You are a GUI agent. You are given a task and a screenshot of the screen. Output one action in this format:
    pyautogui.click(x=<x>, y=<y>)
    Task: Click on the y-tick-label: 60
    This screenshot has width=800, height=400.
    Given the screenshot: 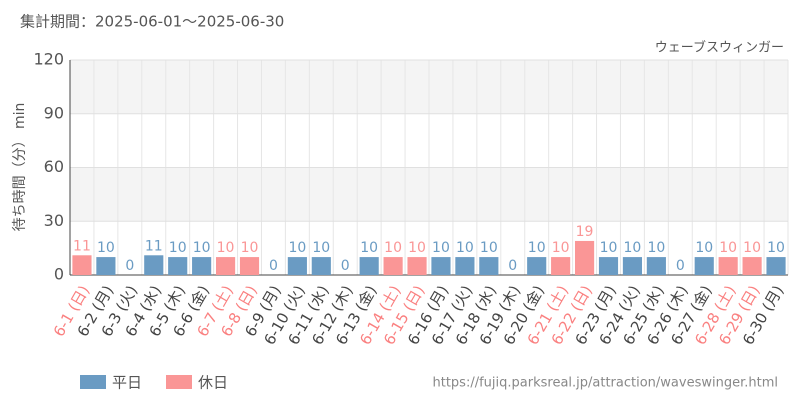 What is the action you would take?
    pyautogui.click(x=54, y=166)
    